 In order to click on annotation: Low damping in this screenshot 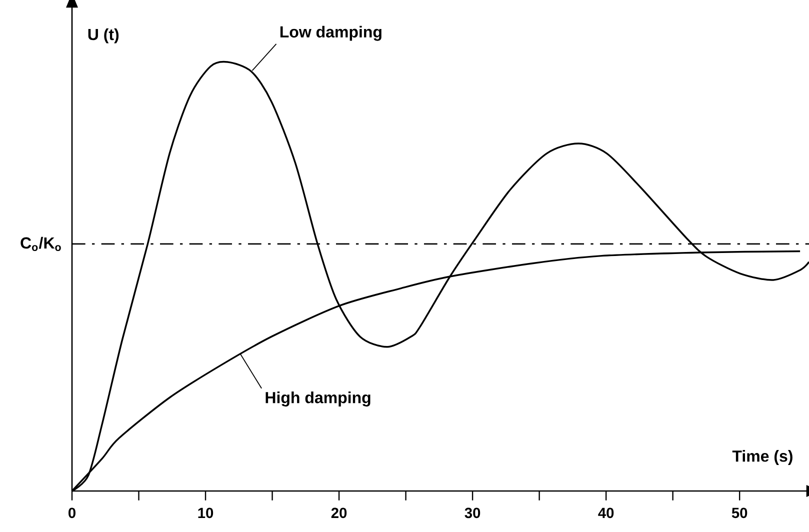, I will do `click(331, 33)`.